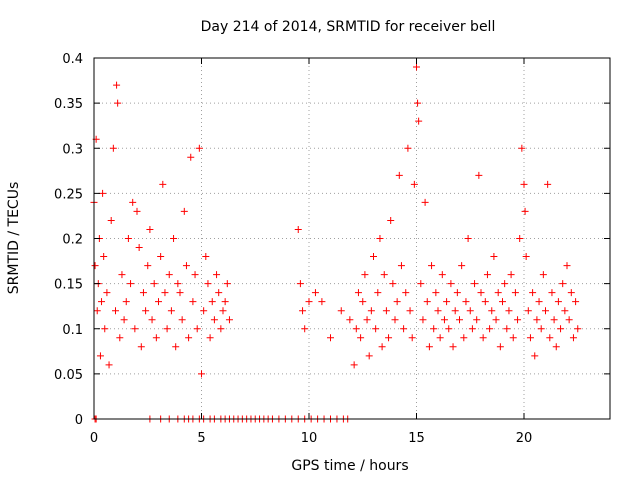 The image size is (640, 480). What do you see at coordinates (72, 149) in the screenshot?
I see `y-tick-label: 0.3` at bounding box center [72, 149].